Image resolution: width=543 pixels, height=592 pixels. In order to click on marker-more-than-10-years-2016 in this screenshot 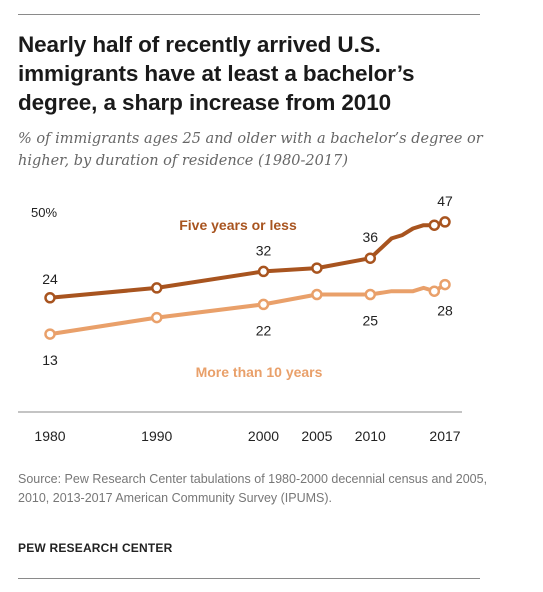, I will do `click(434, 291)`.